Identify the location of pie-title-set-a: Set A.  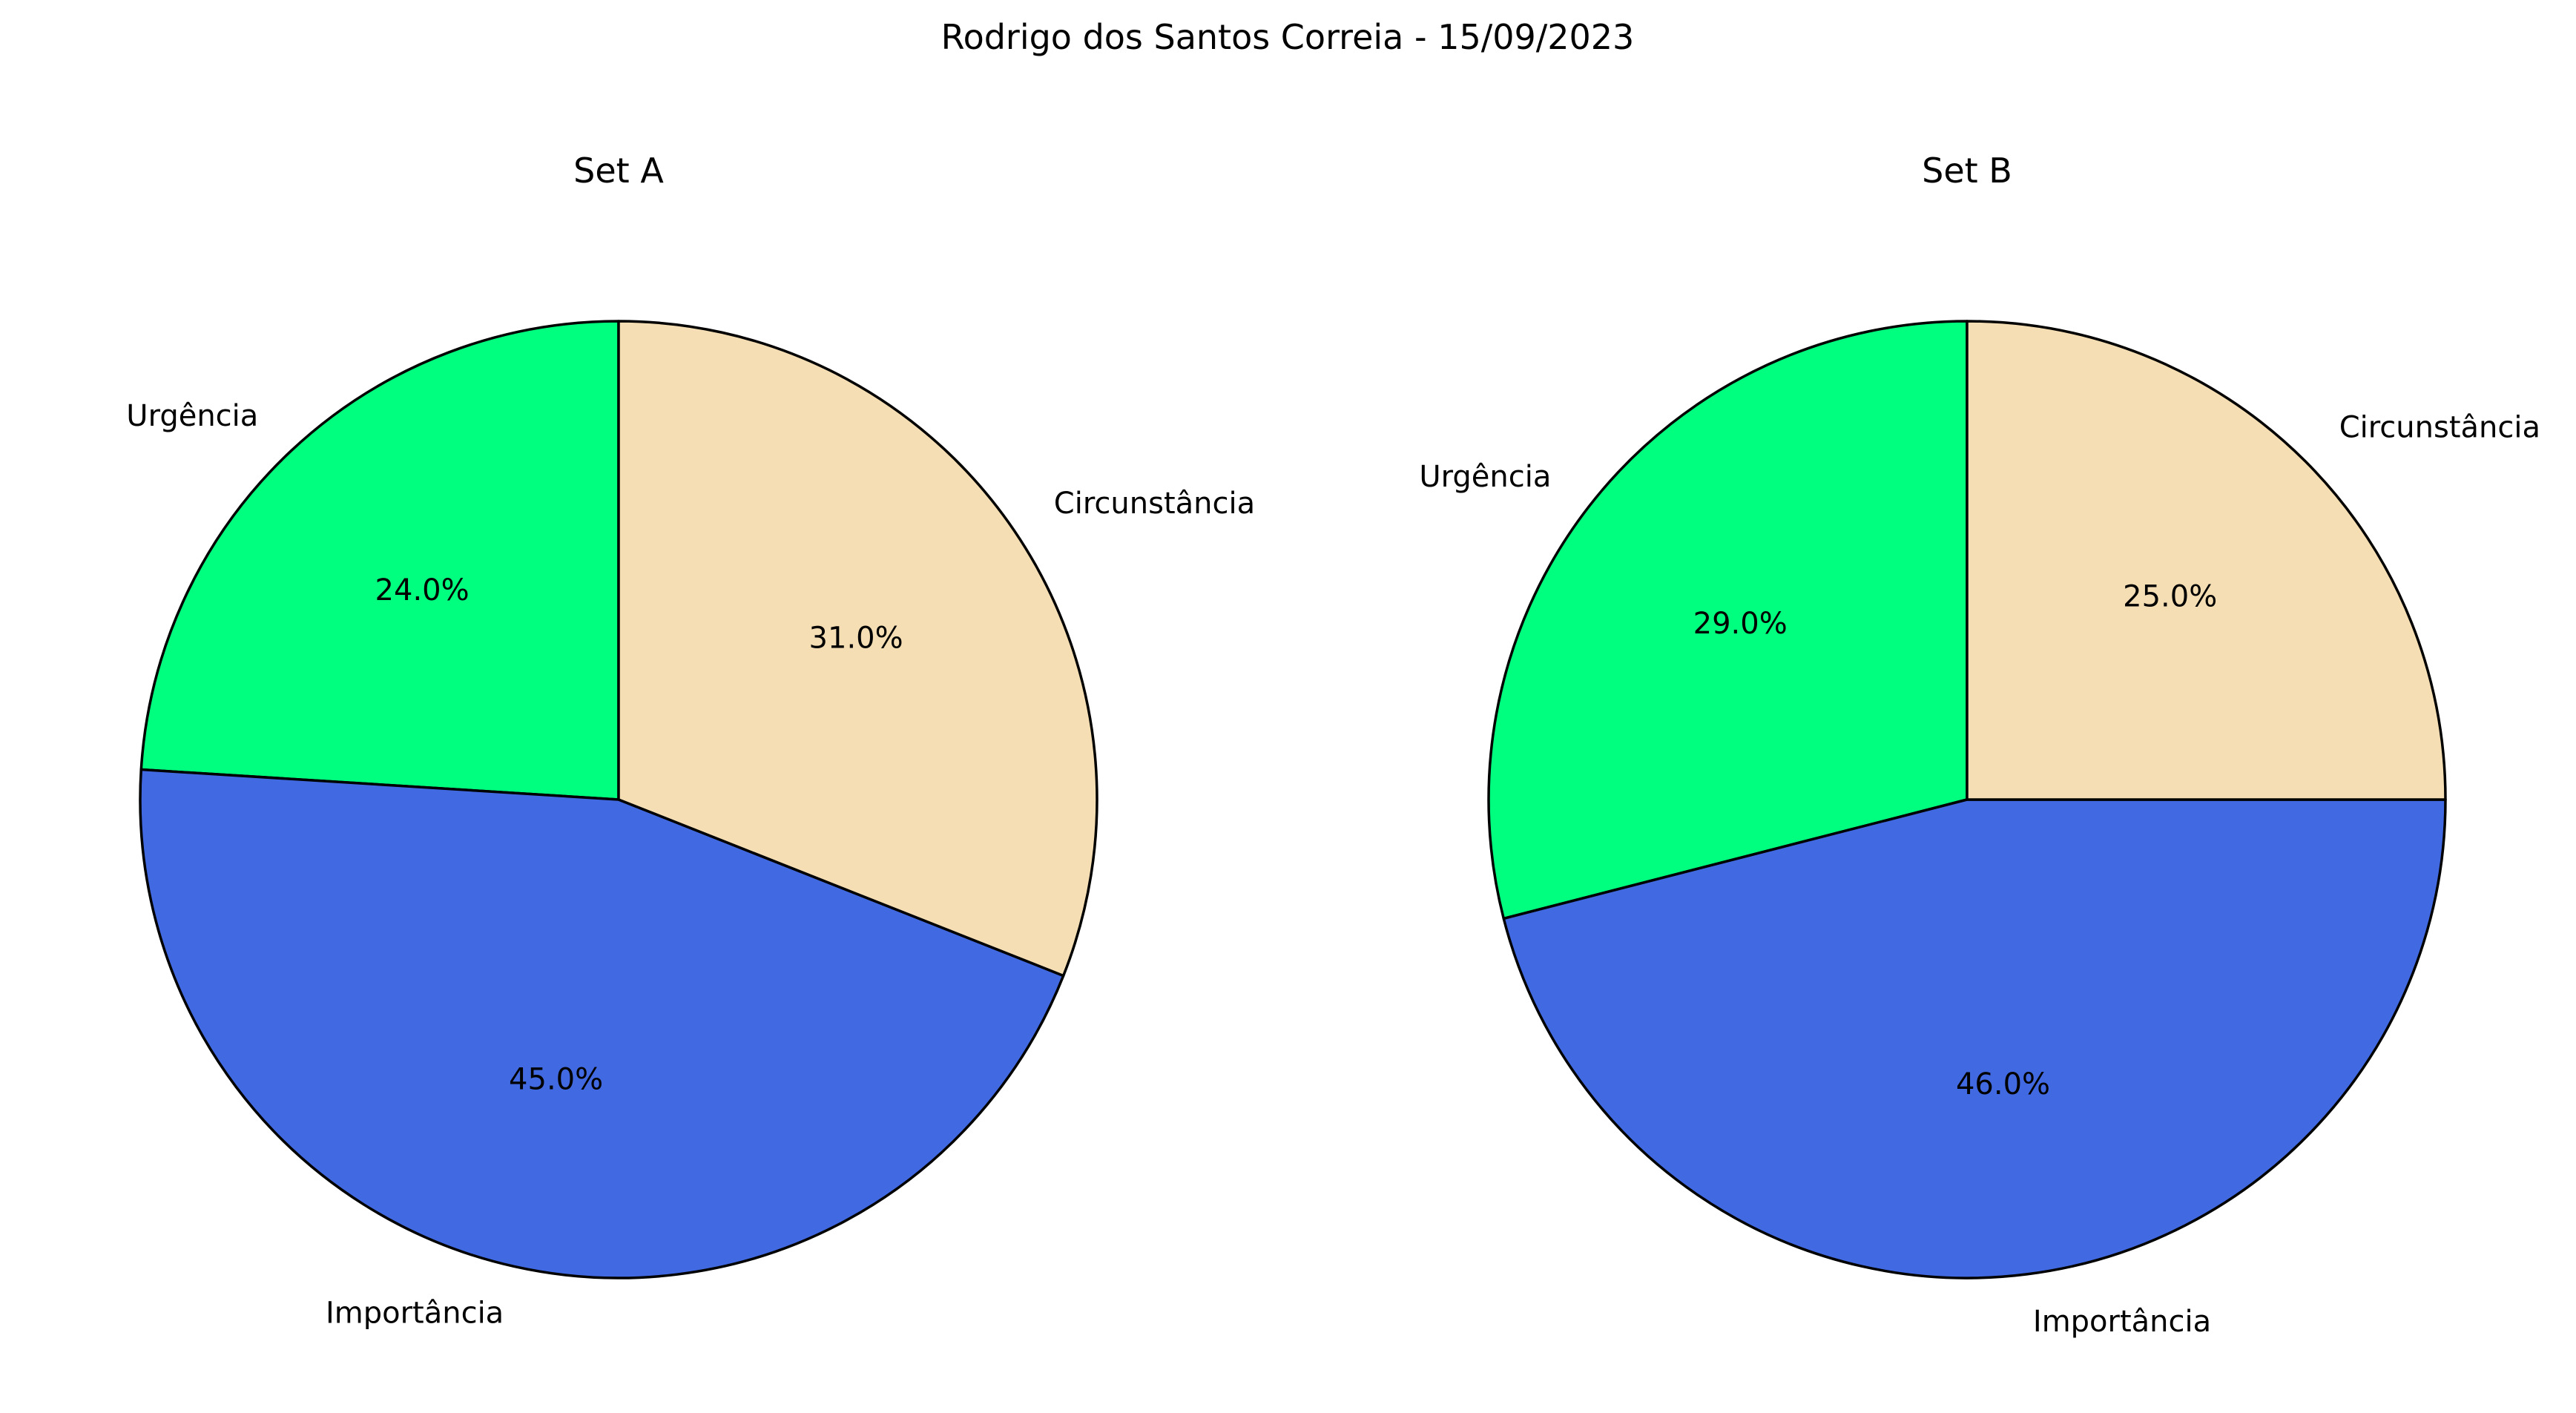
(619, 171).